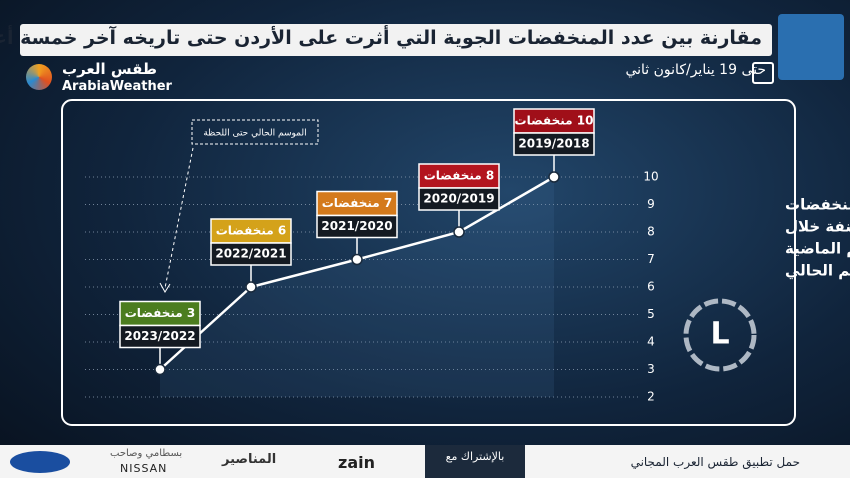 This screenshot has height=478, width=850. I want to click on y-tick-label: 10, so click(650, 177).